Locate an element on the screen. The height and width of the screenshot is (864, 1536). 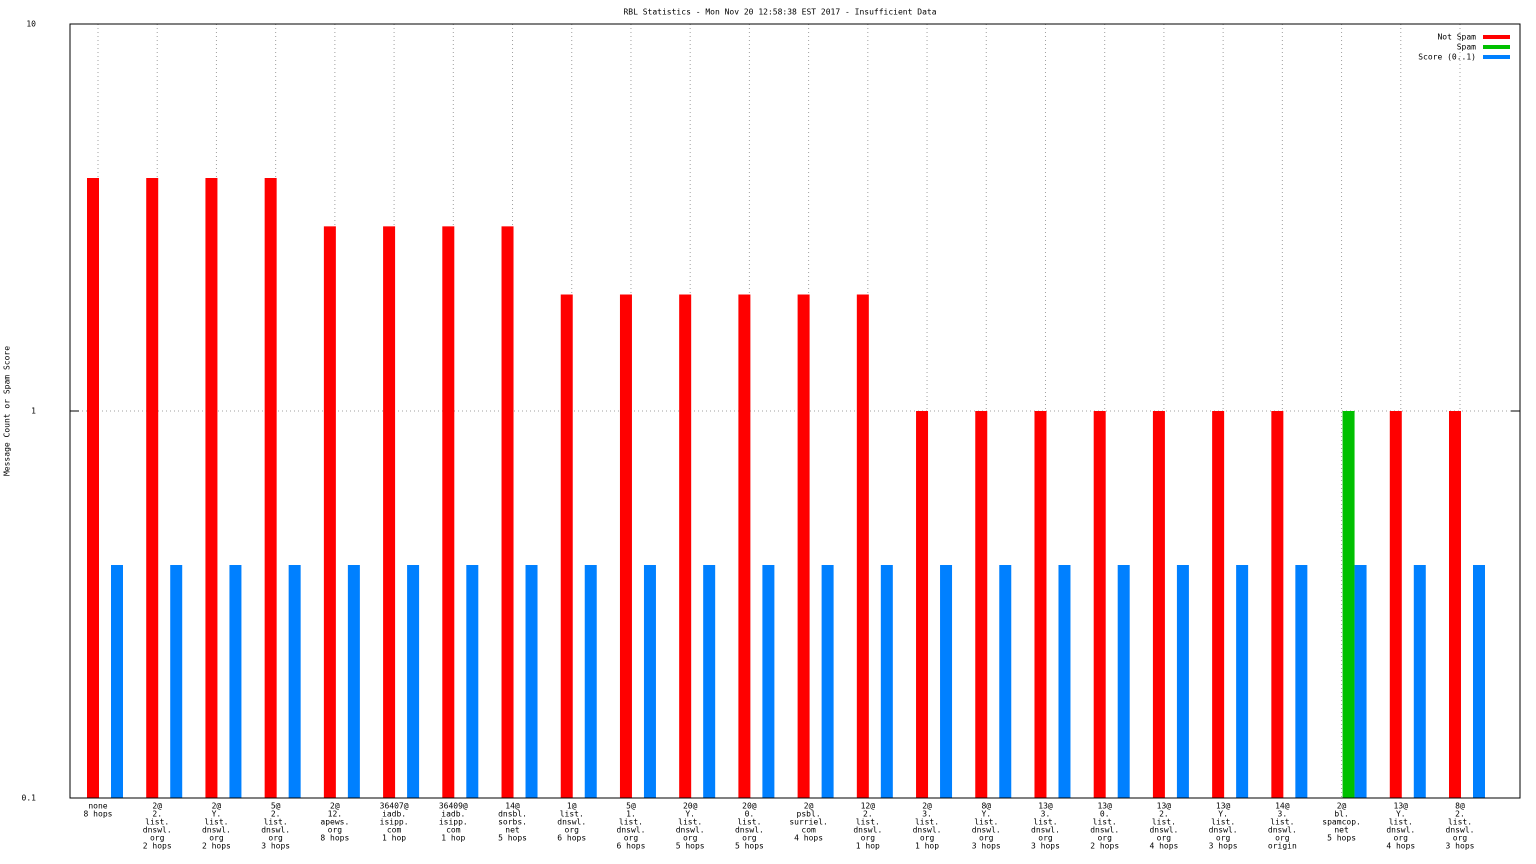
x-tick-label: iadb. is located at coordinates (394, 814).